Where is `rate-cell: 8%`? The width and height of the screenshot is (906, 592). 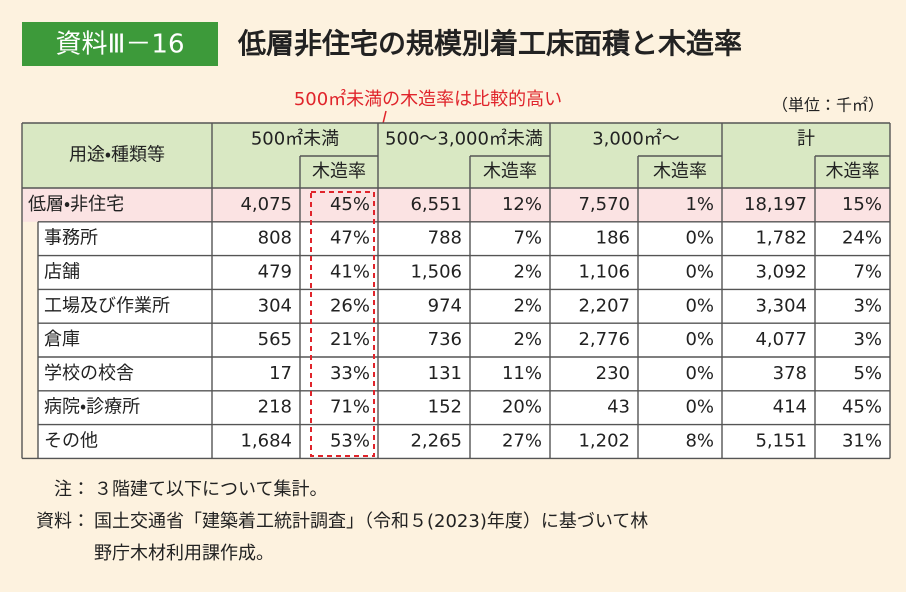
rate-cell: 8% is located at coordinates (699, 441).